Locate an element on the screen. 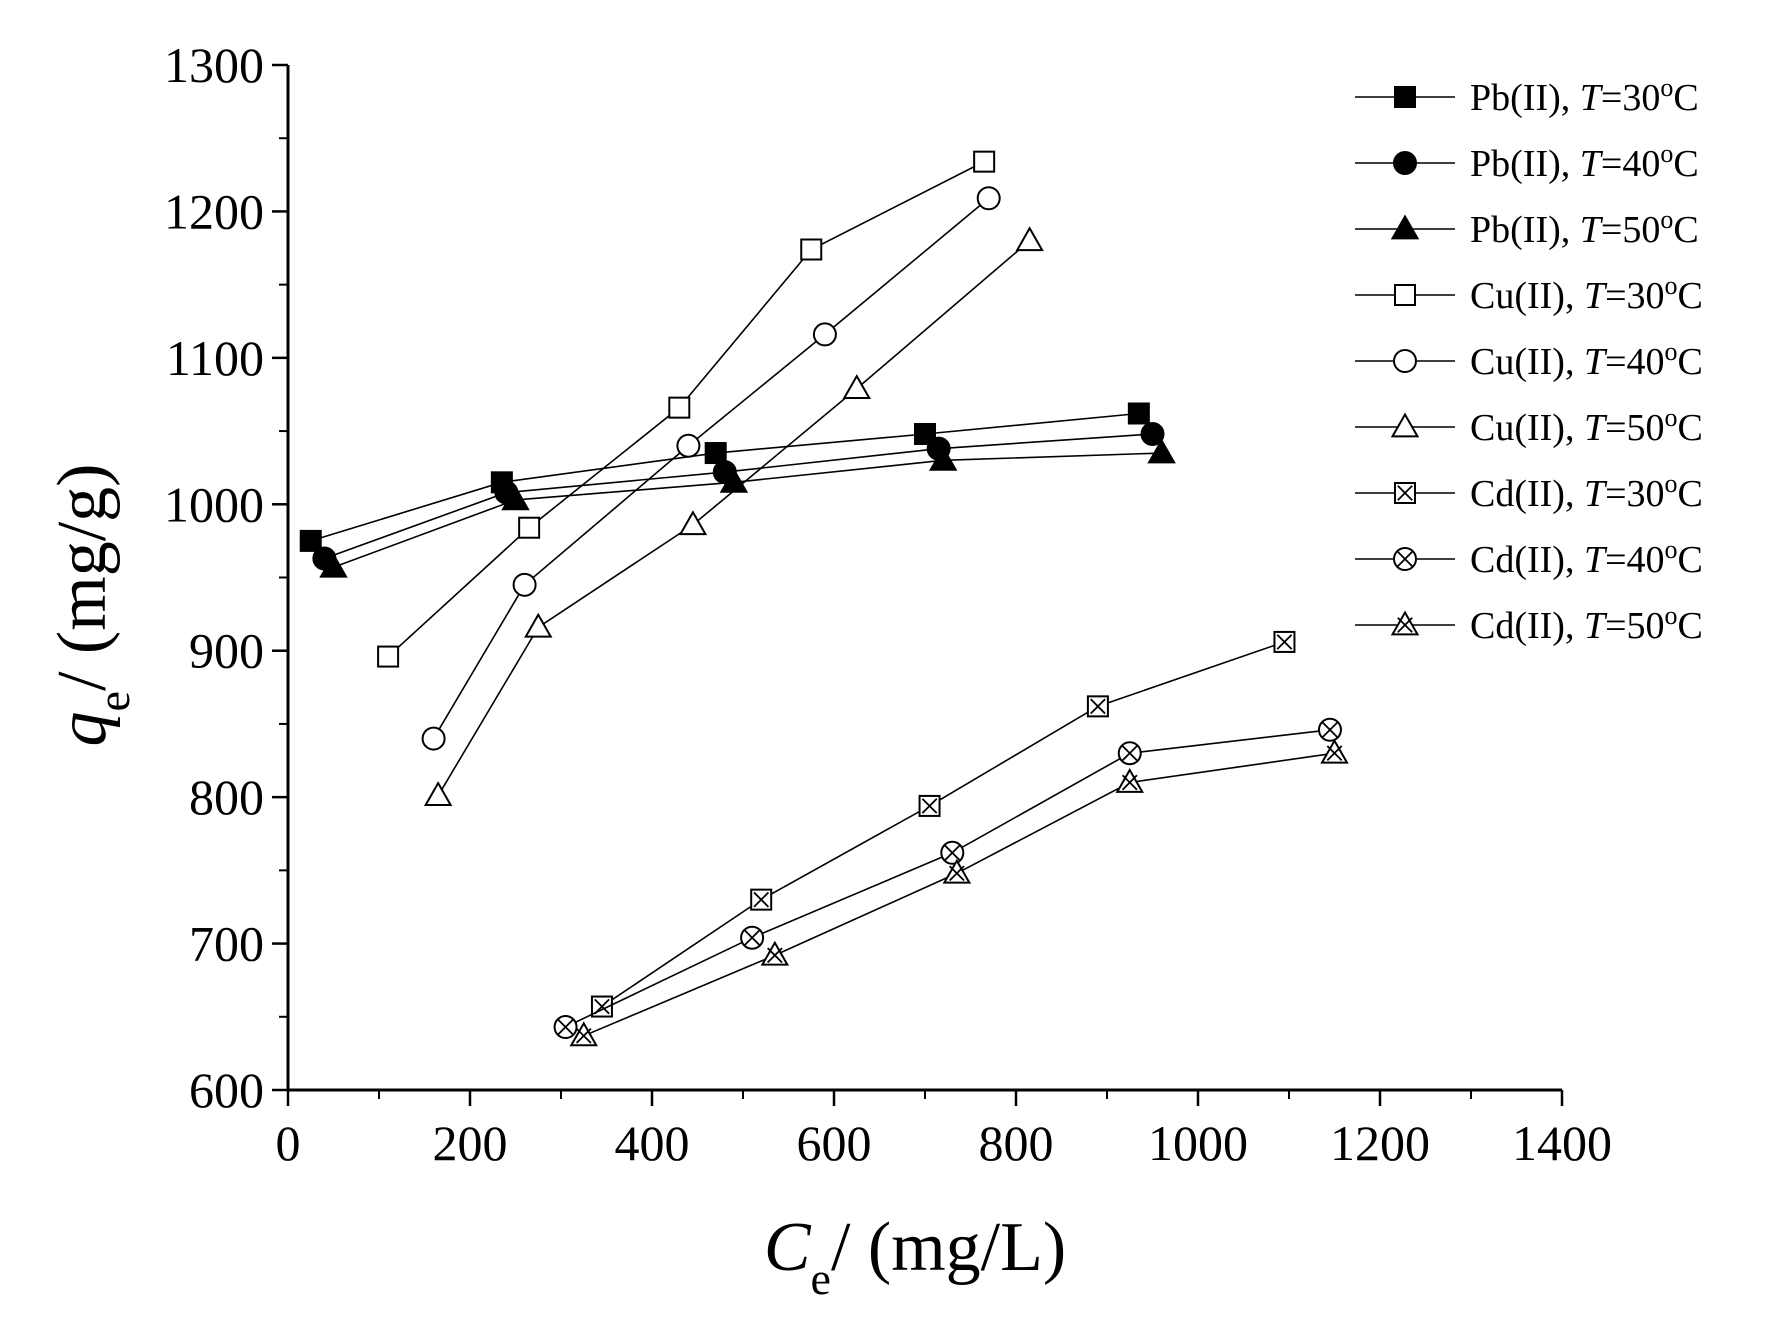 This screenshot has width=1790, height=1321. y-tick-label: 600 is located at coordinates (226, 1090).